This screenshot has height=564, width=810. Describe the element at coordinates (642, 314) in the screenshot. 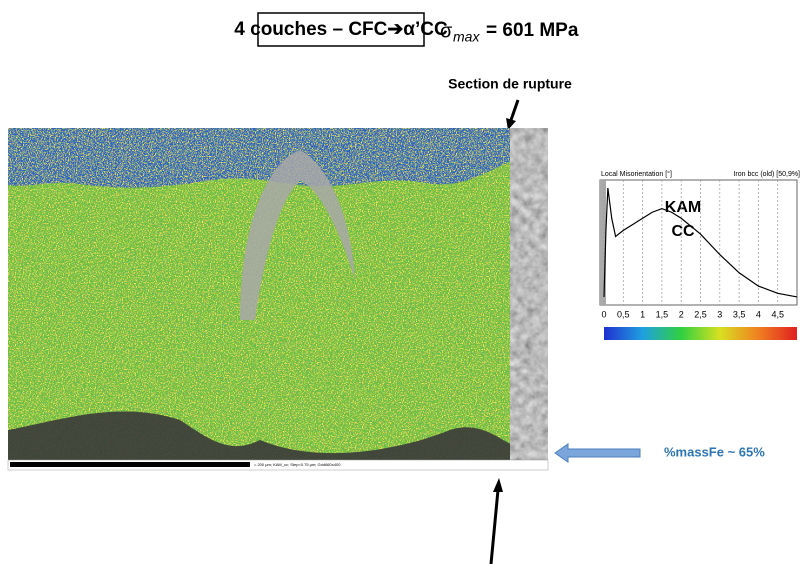

I see `x-tick-label: 1` at that location.